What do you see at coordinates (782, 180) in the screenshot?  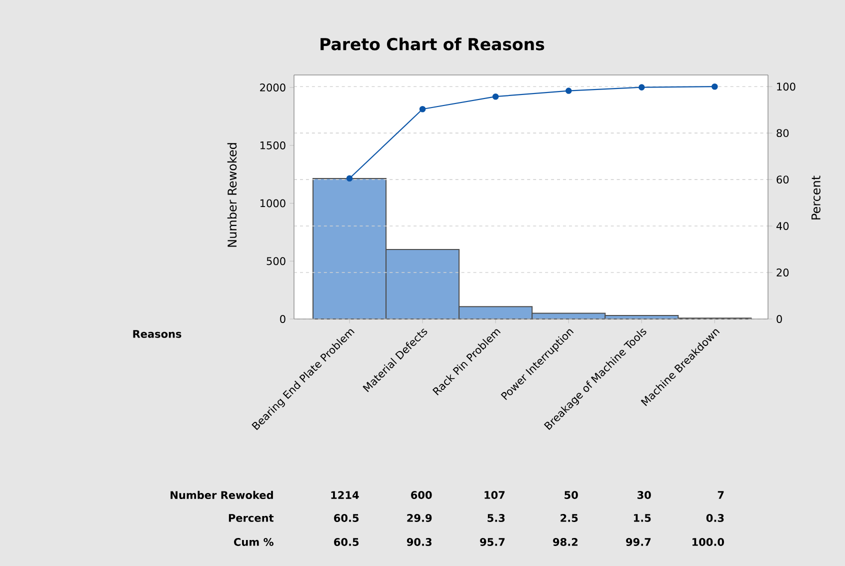 I see `y2-tick-label: 60` at bounding box center [782, 180].